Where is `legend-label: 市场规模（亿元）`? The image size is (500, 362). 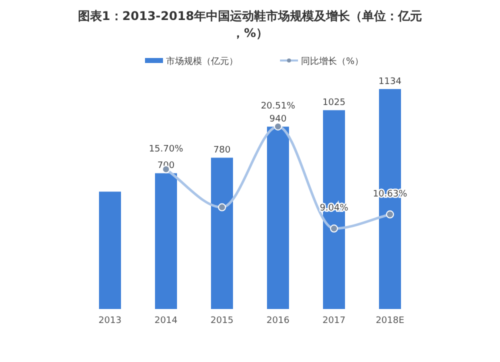 legend-label: 市场规模（亿元） is located at coordinates (202, 61).